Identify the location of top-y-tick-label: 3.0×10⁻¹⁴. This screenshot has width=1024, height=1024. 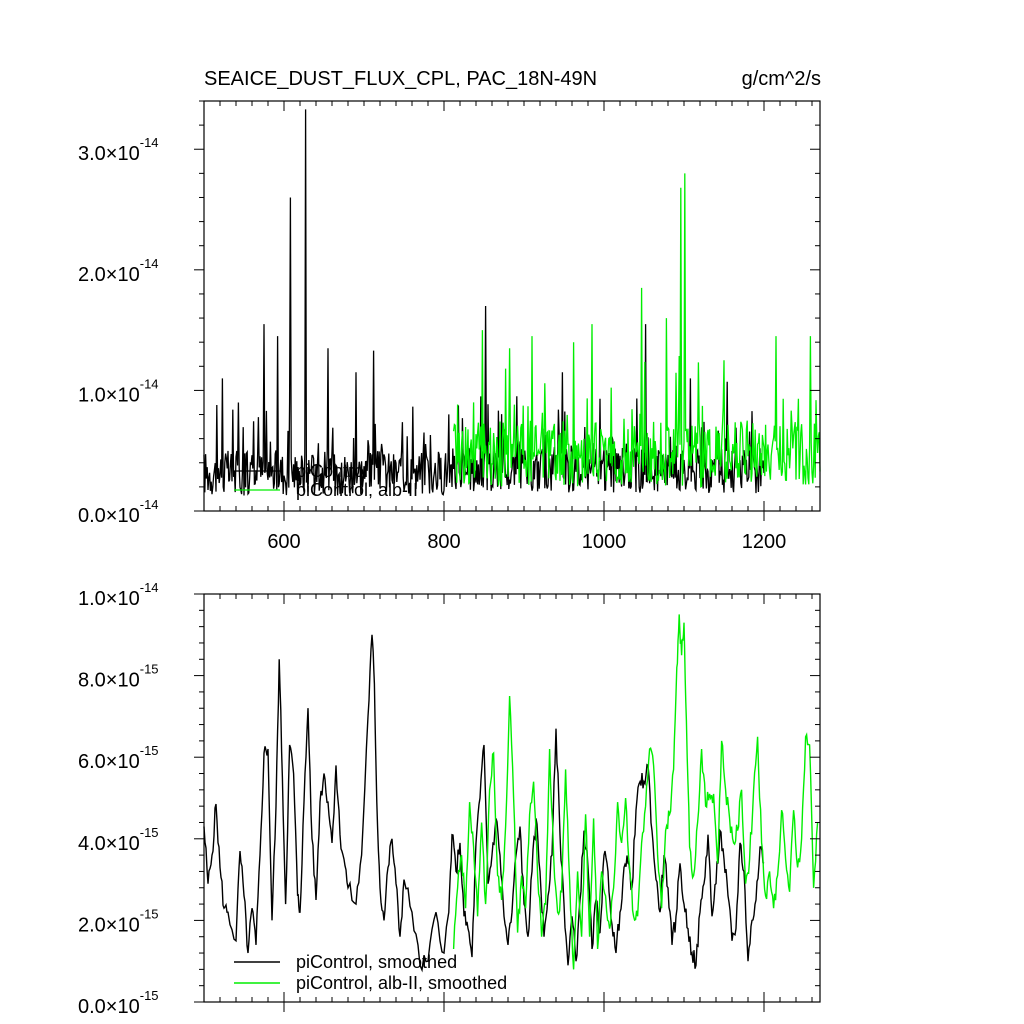
(118, 150).